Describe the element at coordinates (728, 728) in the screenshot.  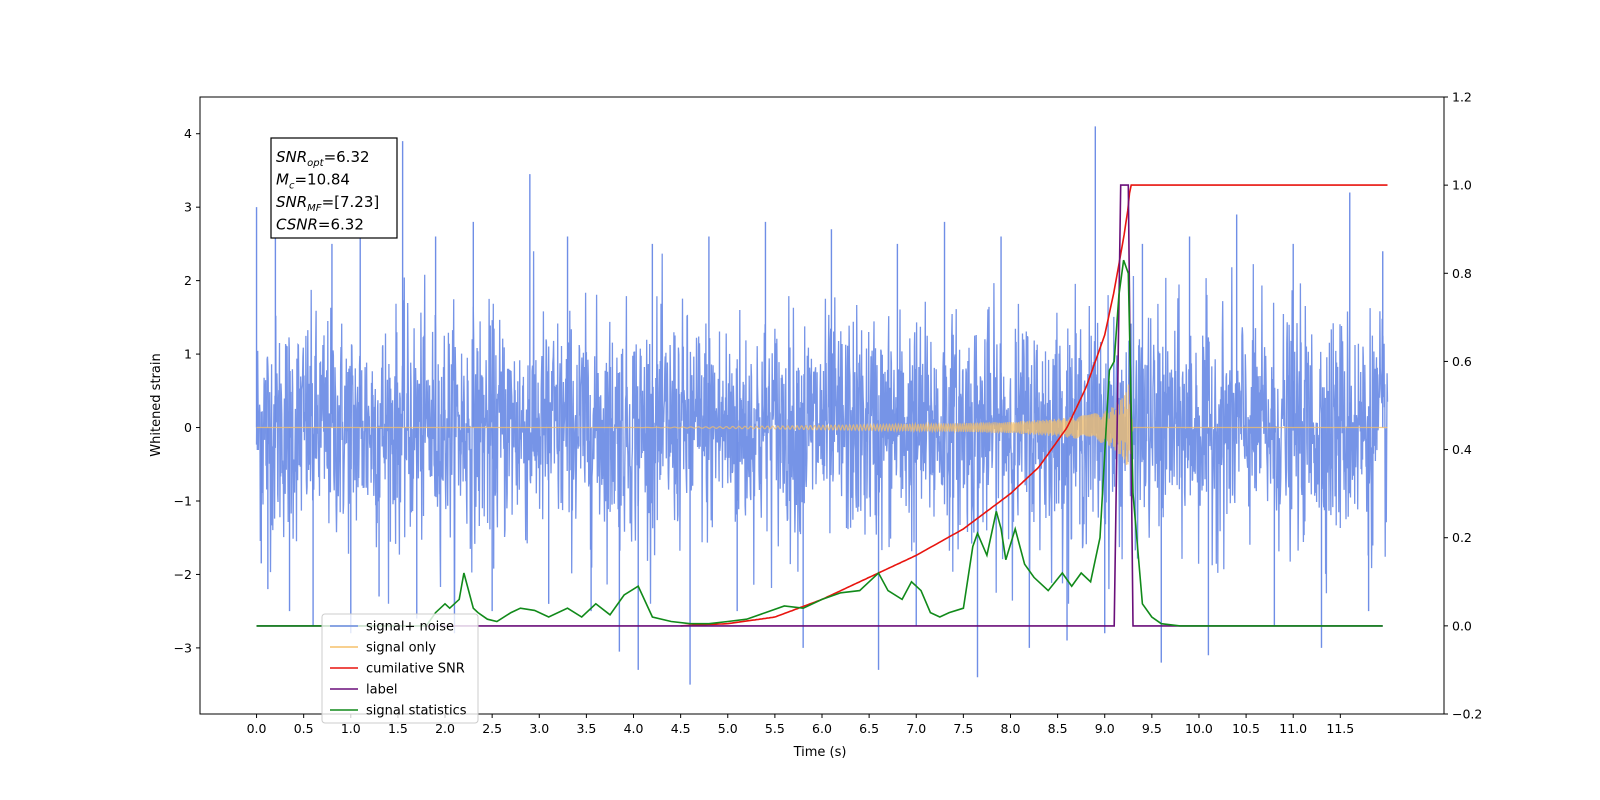
I see `x-tick-label: 5.0` at that location.